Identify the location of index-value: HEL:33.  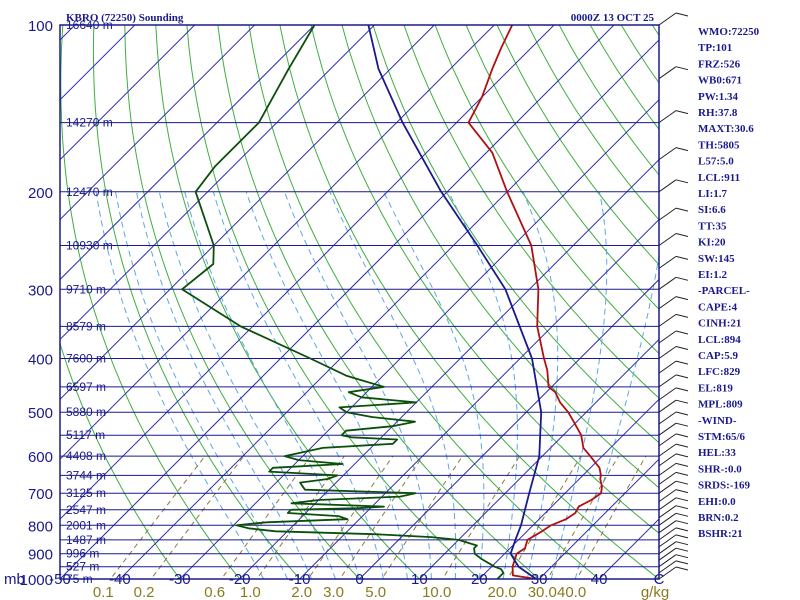
(717, 453).